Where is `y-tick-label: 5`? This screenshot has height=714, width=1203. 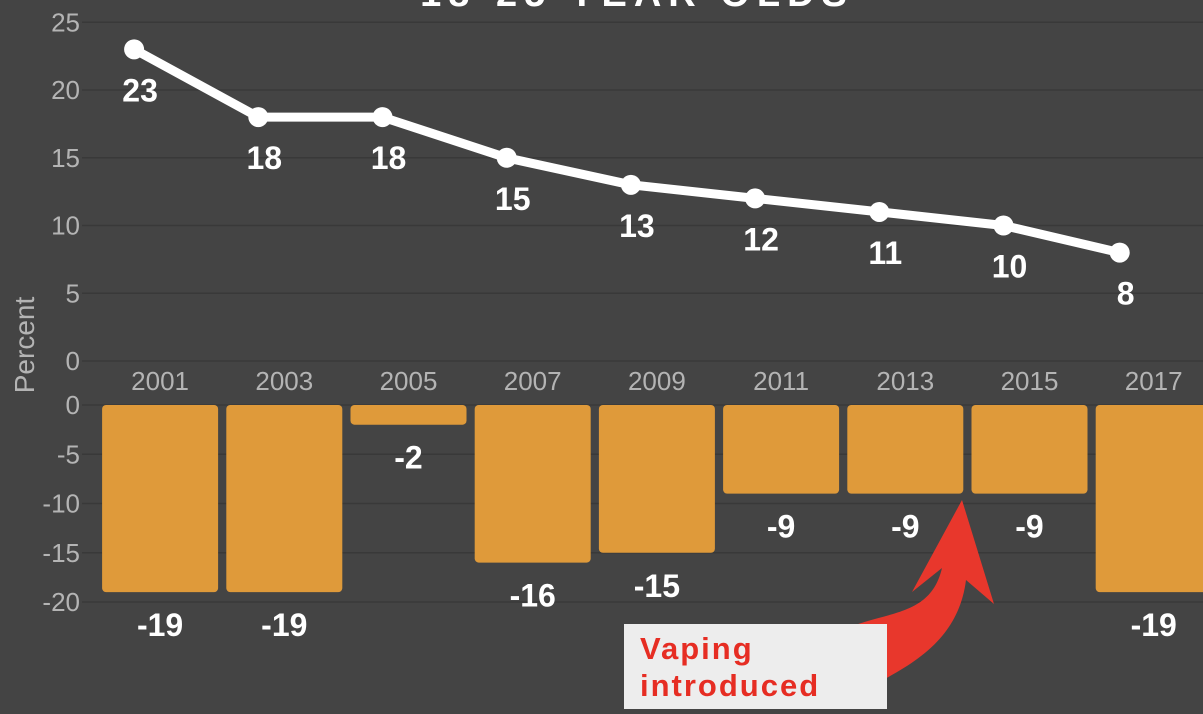
y-tick-label: 5 is located at coordinates (73, 293).